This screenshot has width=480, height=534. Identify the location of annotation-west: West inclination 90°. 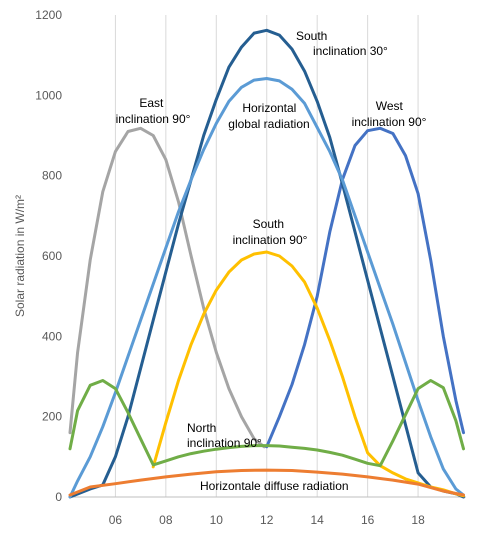
(389, 114).